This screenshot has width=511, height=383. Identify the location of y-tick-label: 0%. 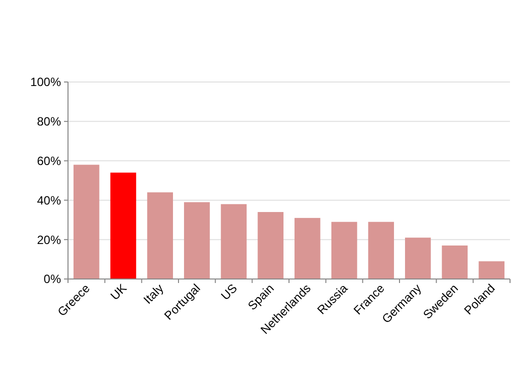
(53, 279).